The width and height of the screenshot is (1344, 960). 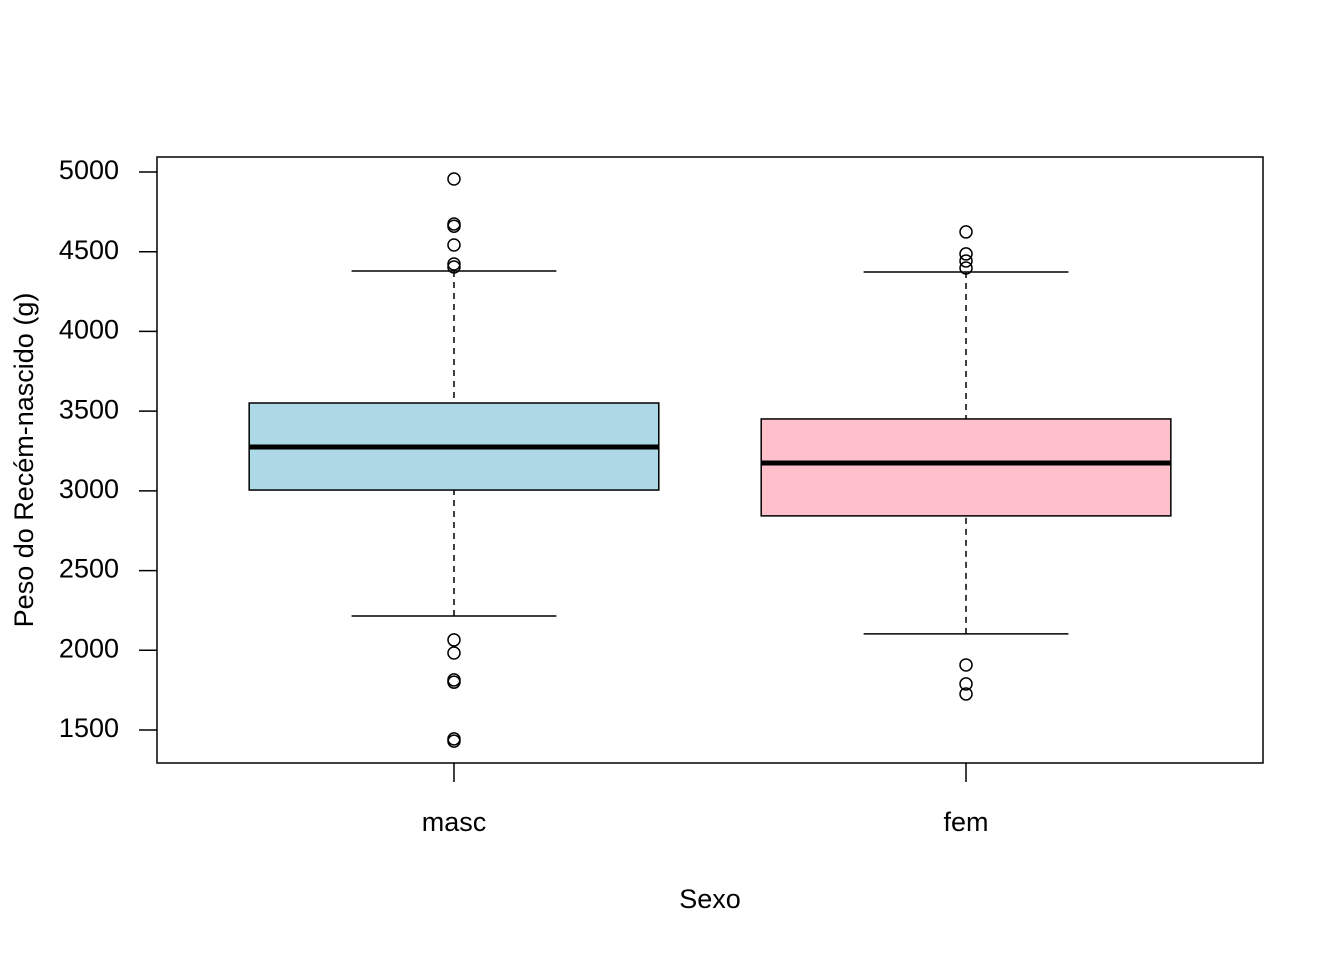 What do you see at coordinates (89, 250) in the screenshot?
I see `y-tick-label: 4500` at bounding box center [89, 250].